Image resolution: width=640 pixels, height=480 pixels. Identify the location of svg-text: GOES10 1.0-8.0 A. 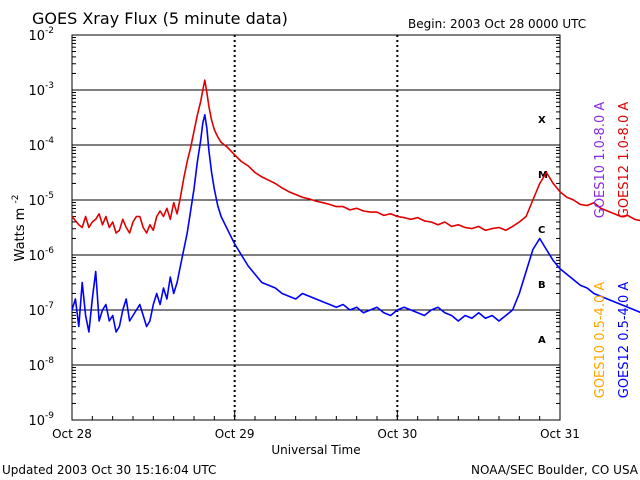
(600, 160).